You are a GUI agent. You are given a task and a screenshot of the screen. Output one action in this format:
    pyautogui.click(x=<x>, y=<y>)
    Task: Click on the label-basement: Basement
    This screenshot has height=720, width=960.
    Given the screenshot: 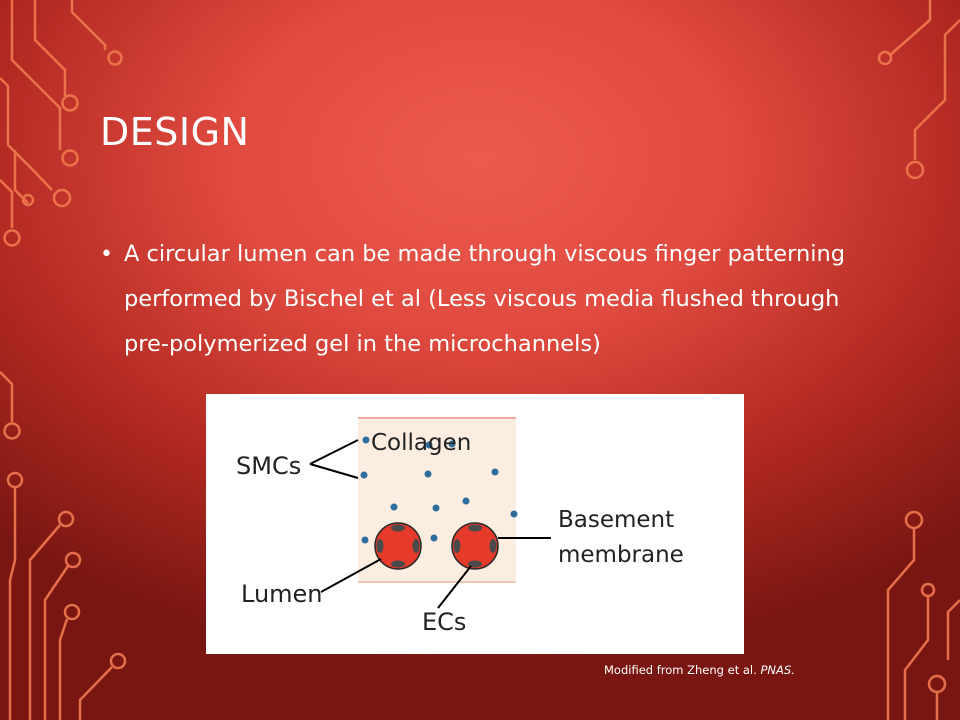 What is the action you would take?
    pyautogui.click(x=616, y=520)
    